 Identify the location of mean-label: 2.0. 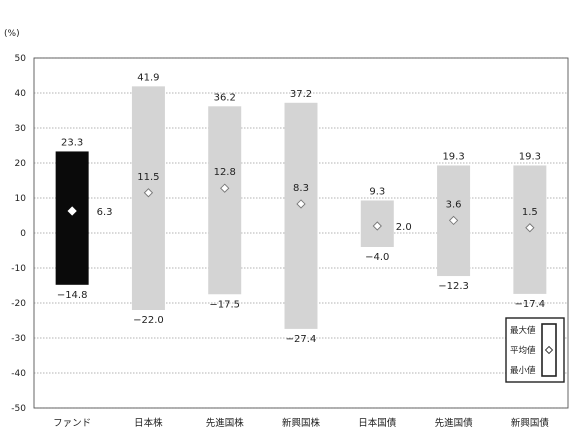
(404, 227).